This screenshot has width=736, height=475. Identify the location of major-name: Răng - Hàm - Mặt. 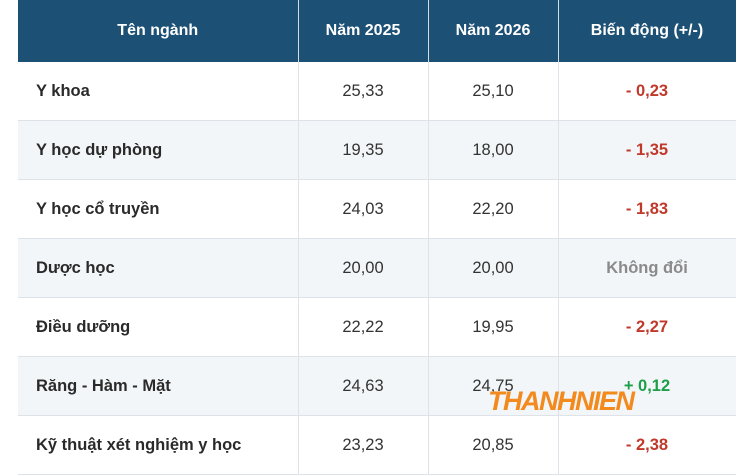
(158, 386).